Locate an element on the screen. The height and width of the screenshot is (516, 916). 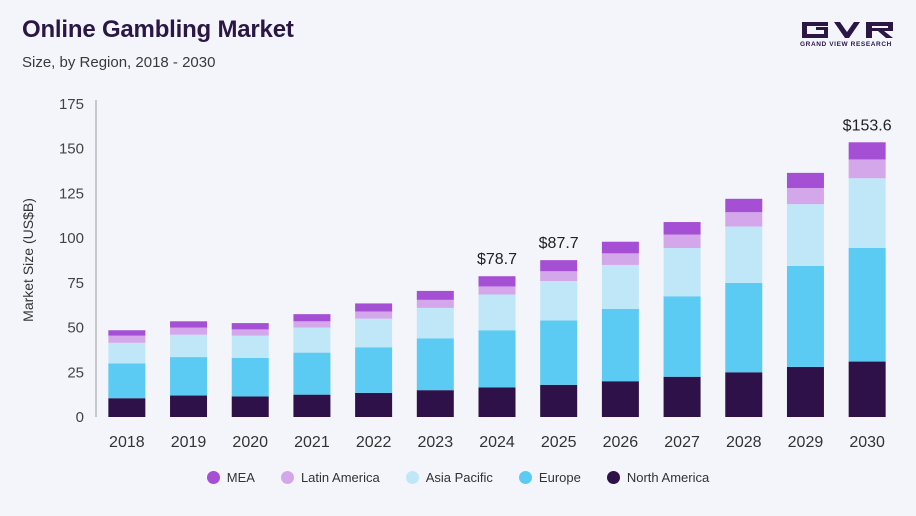
x-tick-label: 2027 is located at coordinates (682, 442).